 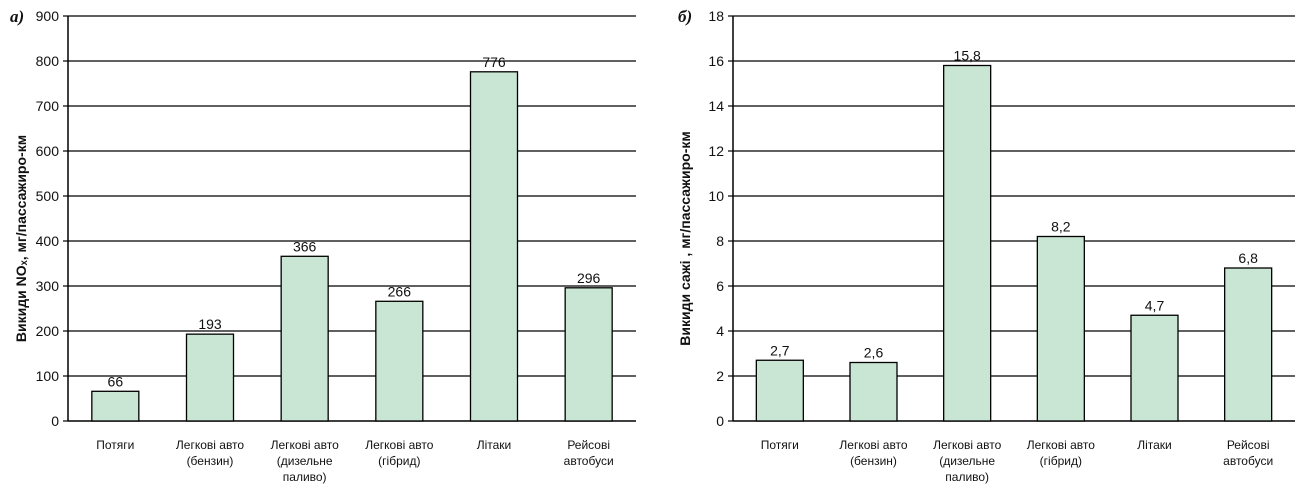 What do you see at coordinates (48, 106) in the screenshot?
I see `chart-0-y-tick-label: 700` at bounding box center [48, 106].